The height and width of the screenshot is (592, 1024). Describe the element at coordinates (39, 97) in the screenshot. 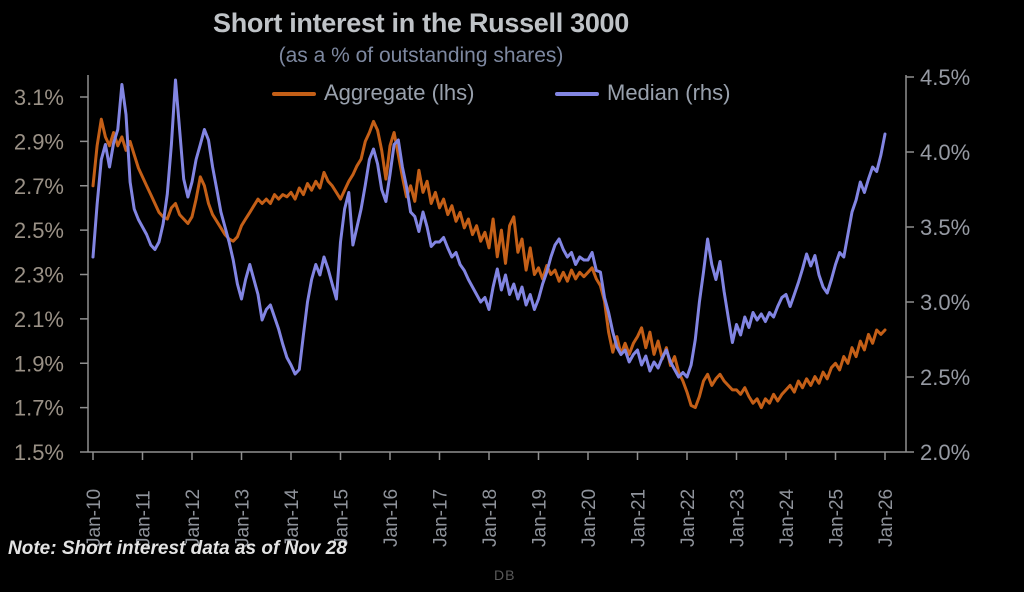

I see `left-axis-tick-label: 3.1%` at that location.